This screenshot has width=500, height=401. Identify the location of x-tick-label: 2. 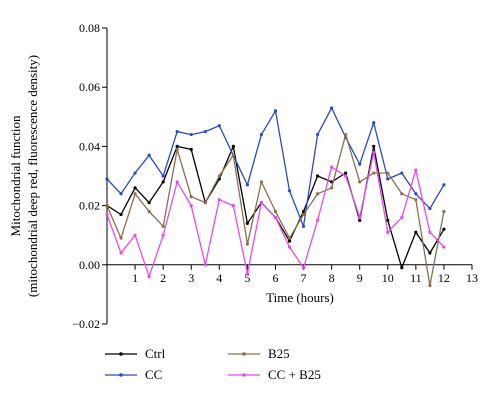
(163, 278).